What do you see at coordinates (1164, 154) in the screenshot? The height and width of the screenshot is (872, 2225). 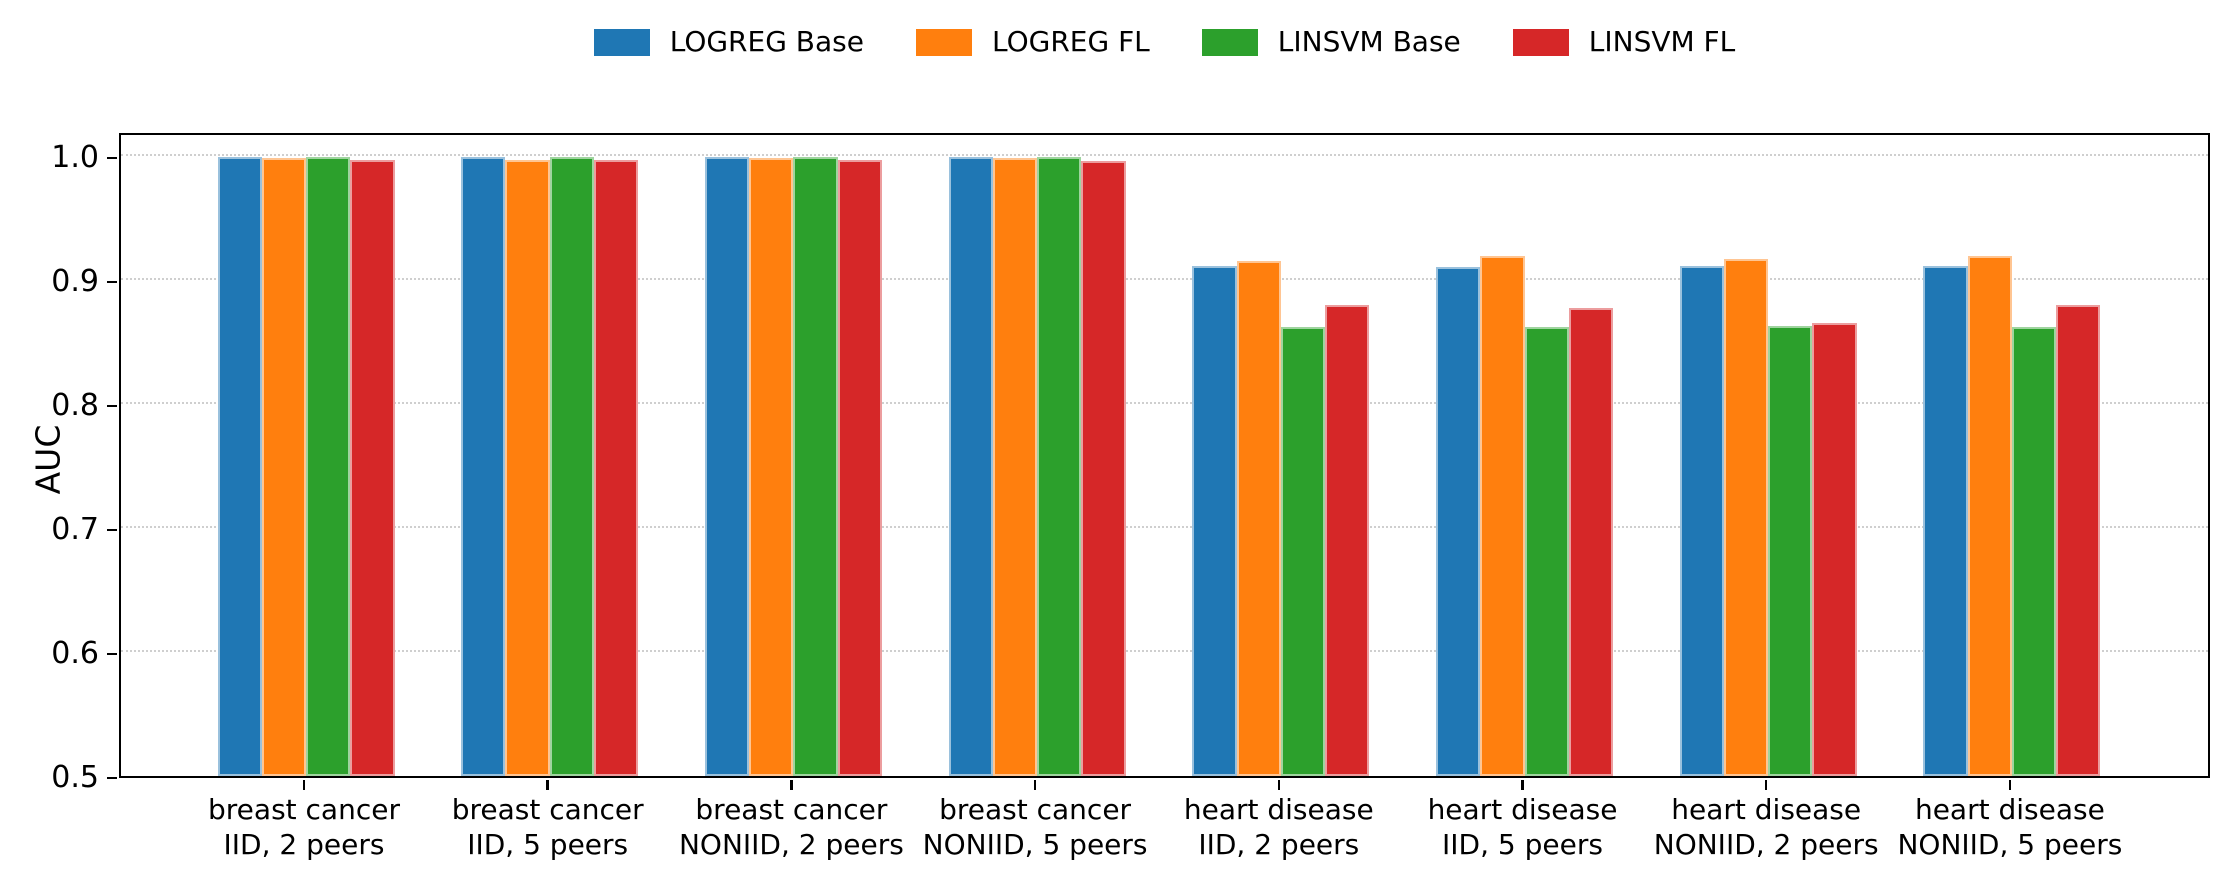 I see `gridline-y-1.0` at bounding box center [1164, 154].